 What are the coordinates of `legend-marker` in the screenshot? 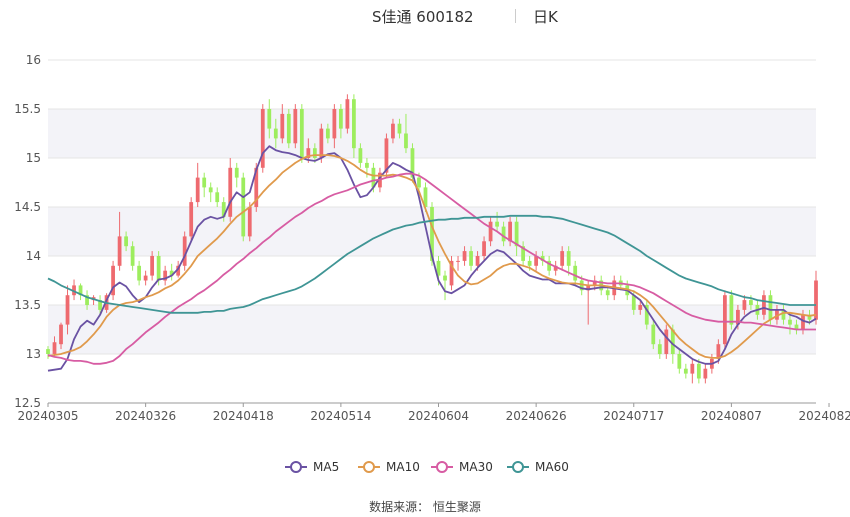 It's located at (369, 467).